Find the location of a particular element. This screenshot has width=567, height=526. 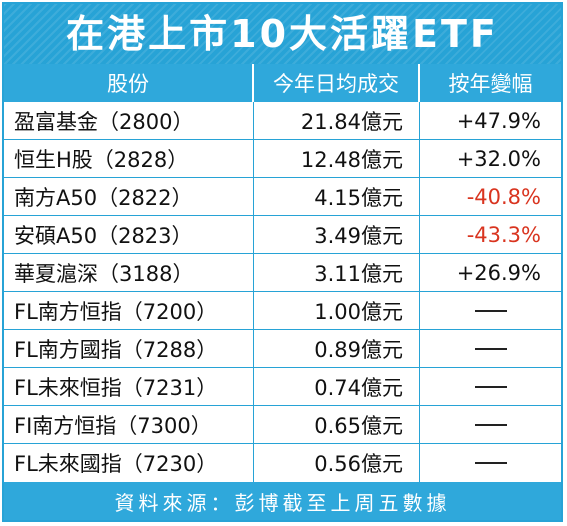

header-turnover: 今年日均成交 is located at coordinates (337, 83).